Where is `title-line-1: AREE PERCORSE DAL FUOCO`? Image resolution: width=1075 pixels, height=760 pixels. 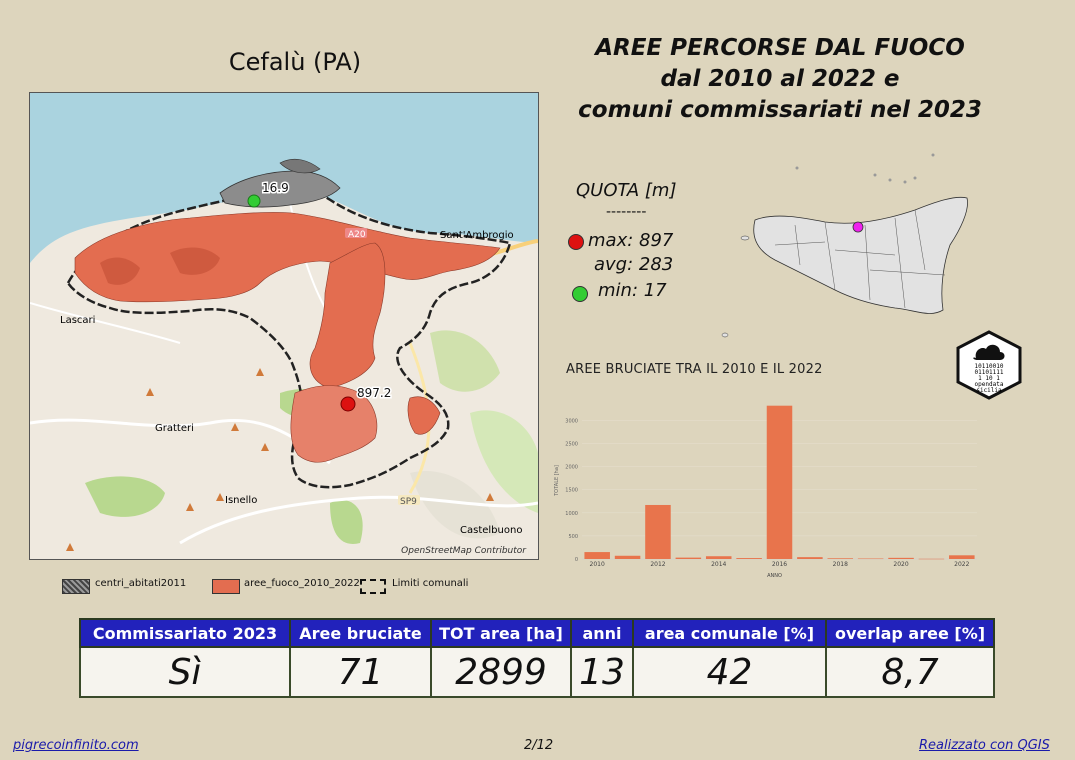 title-line-1: AREE PERCORSE DAL FUOCO is located at coordinates (780, 48).